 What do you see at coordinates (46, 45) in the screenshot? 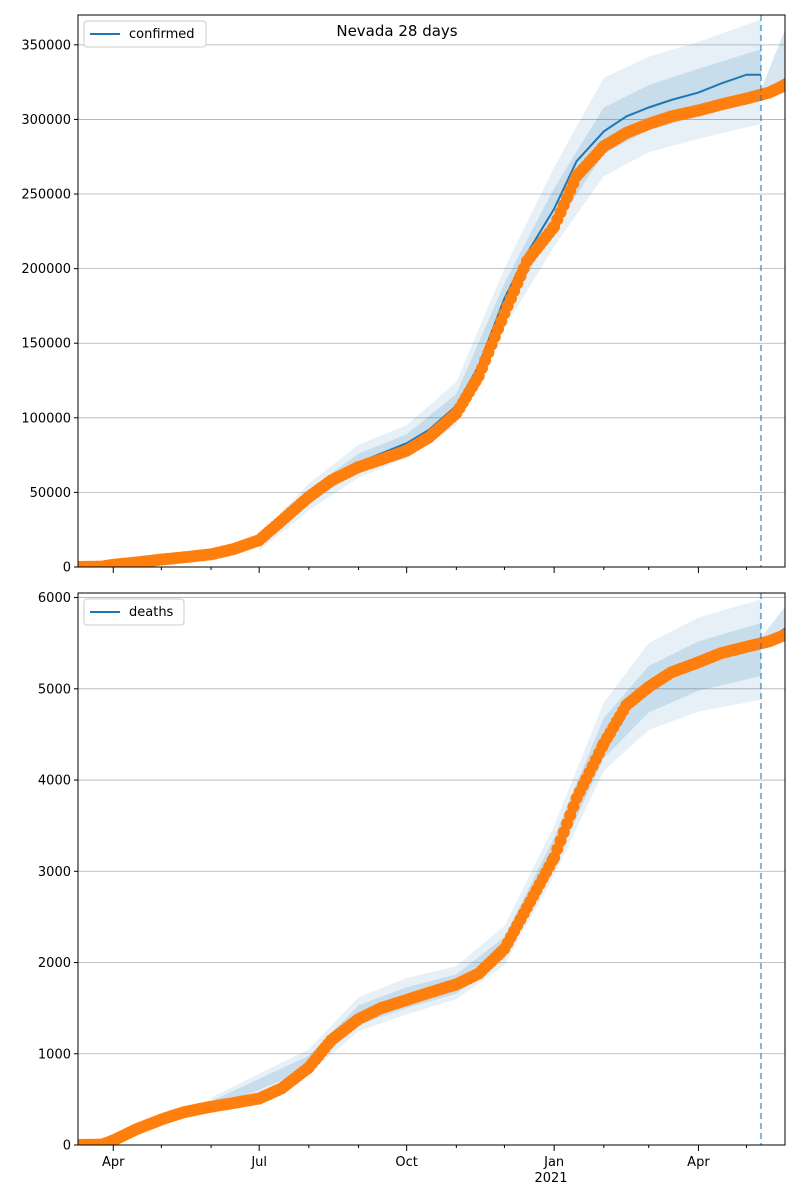
I see `y-tick-label: 350000` at bounding box center [46, 45].